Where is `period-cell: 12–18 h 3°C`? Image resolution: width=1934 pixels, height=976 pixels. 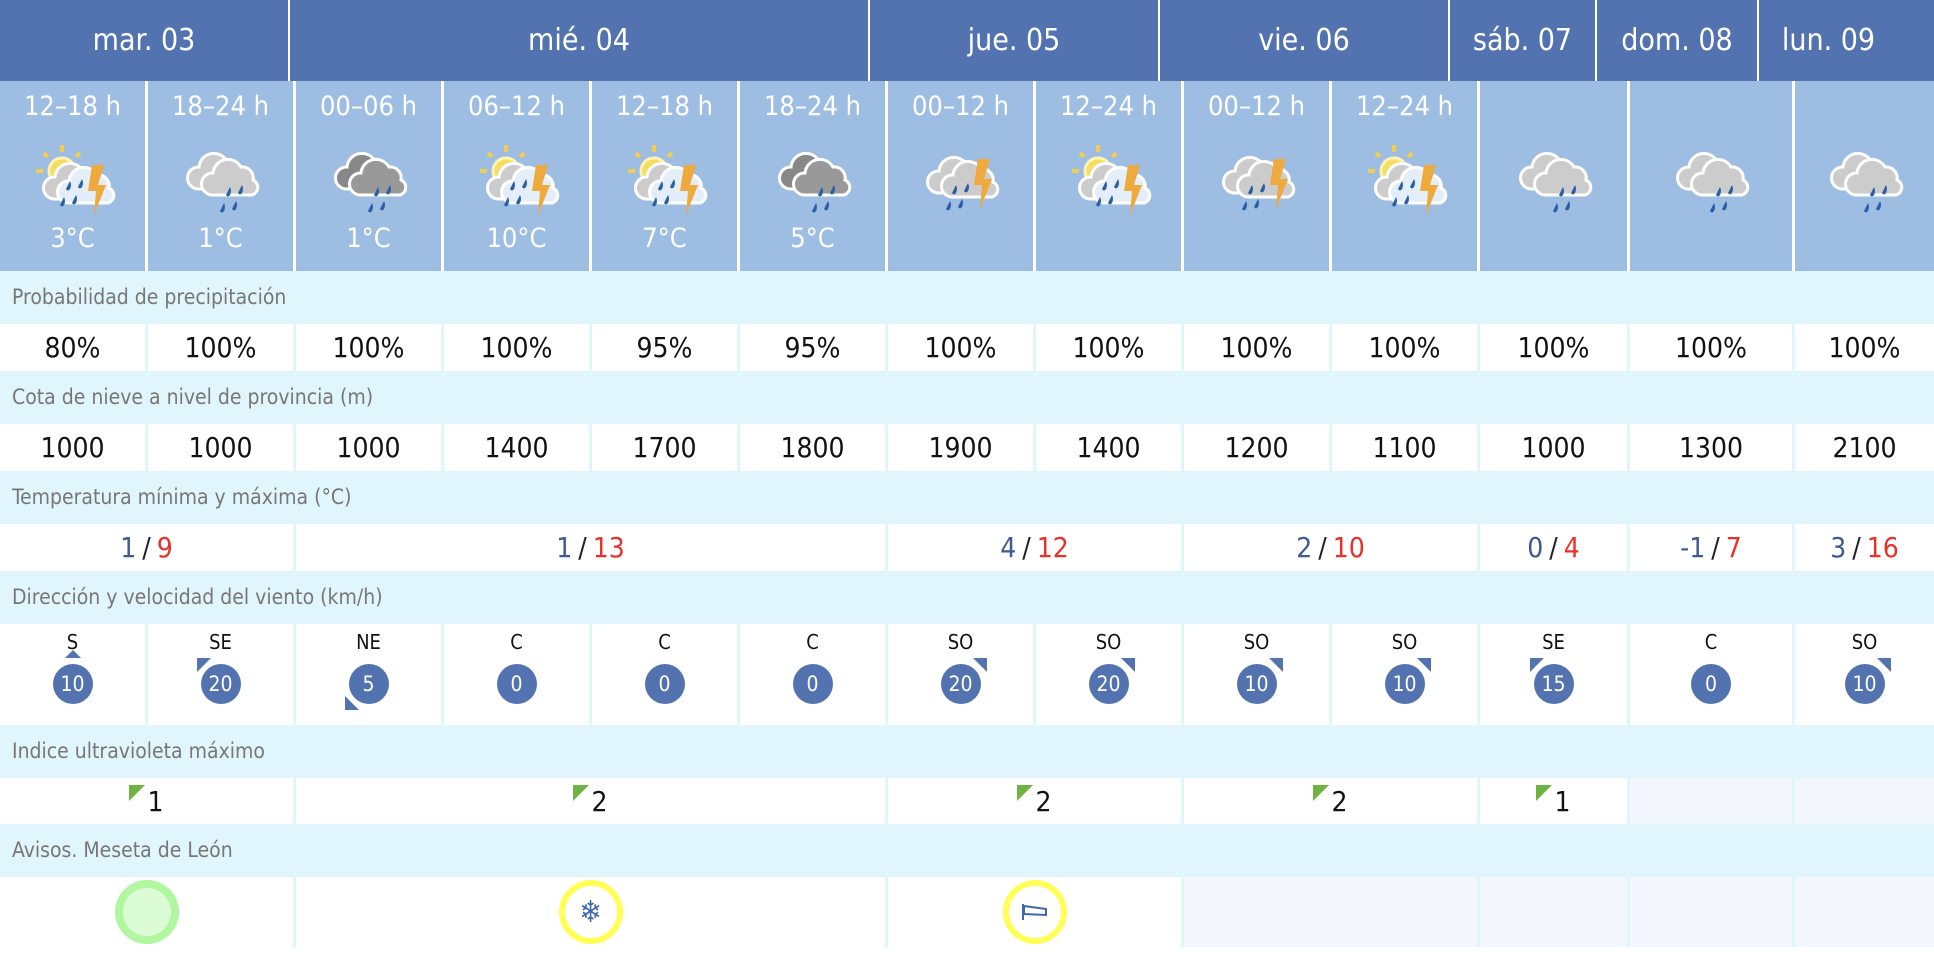
period-cell: 12–18 h 3°C is located at coordinates (72, 176).